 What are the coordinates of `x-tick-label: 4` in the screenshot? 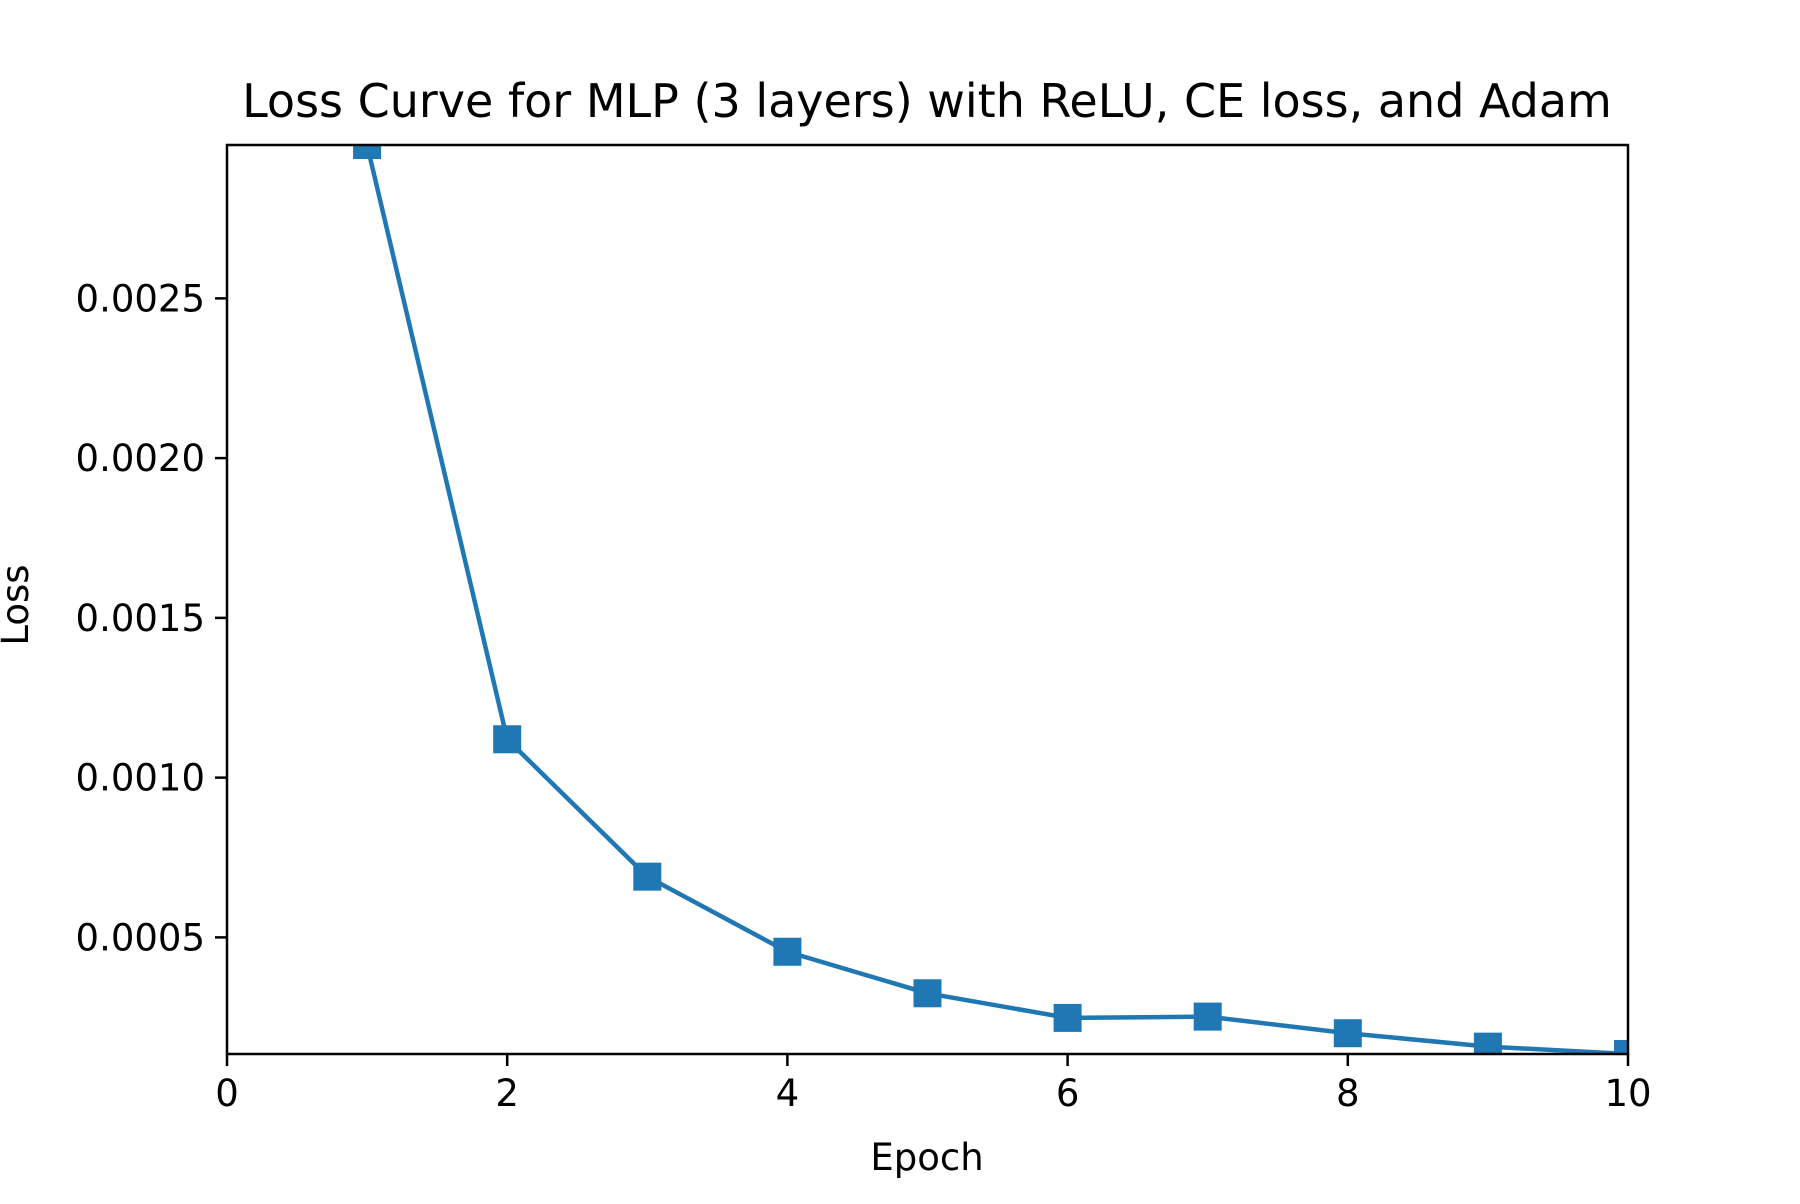 It's located at (788, 1093).